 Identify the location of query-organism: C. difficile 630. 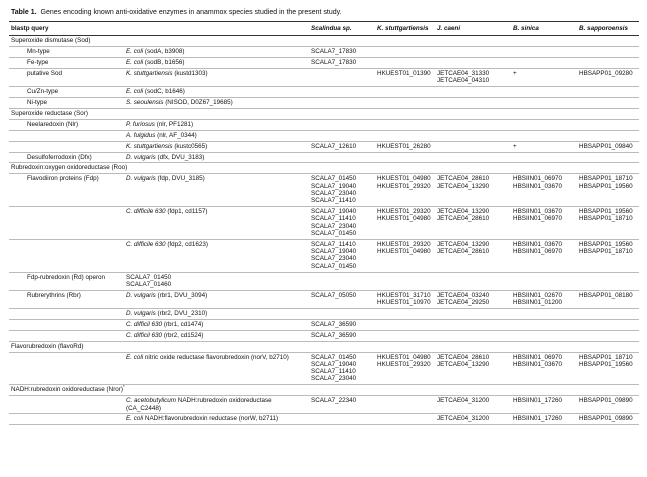
(146, 212).